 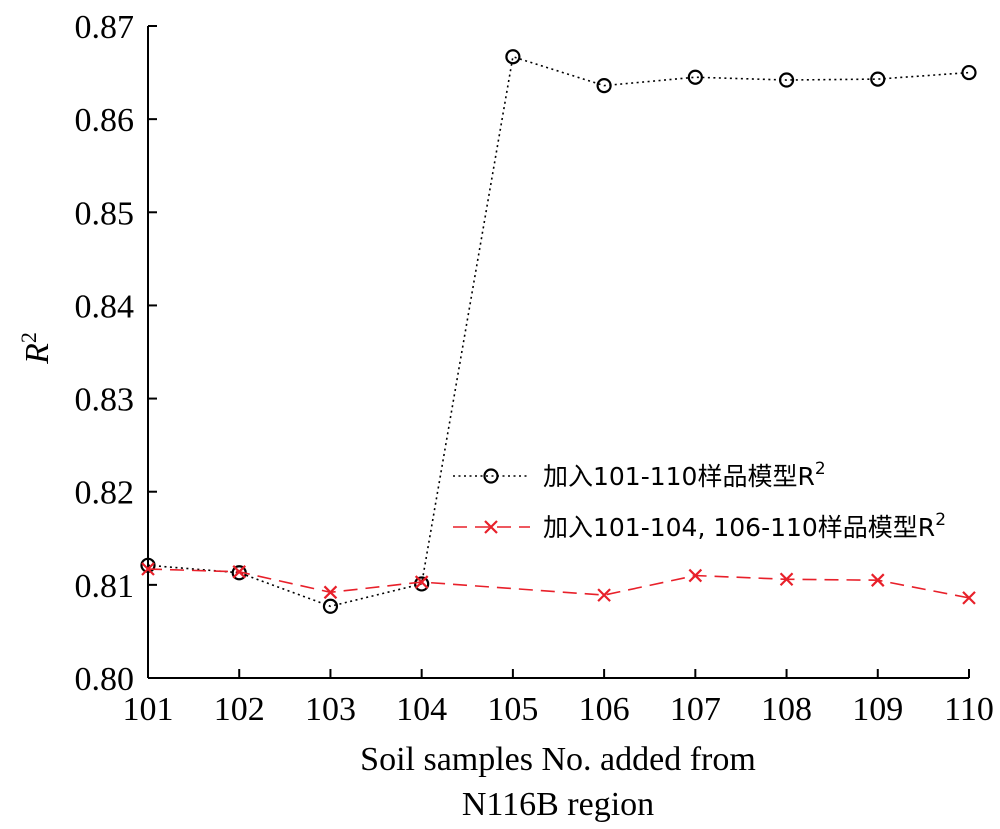 What do you see at coordinates (36, 348) in the screenshot?
I see `y-axis-title: R2` at bounding box center [36, 348].